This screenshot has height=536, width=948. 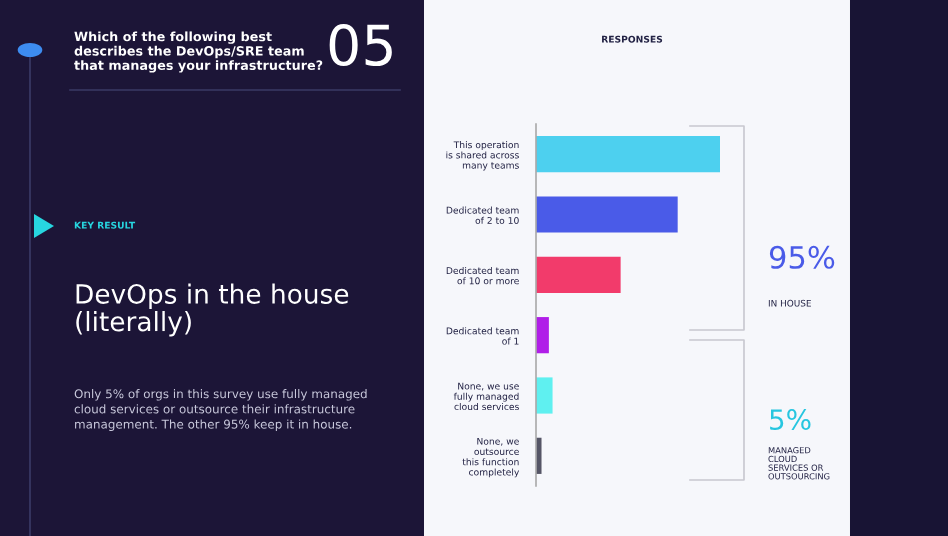 I want to click on text: 95%, so click(x=802, y=257).